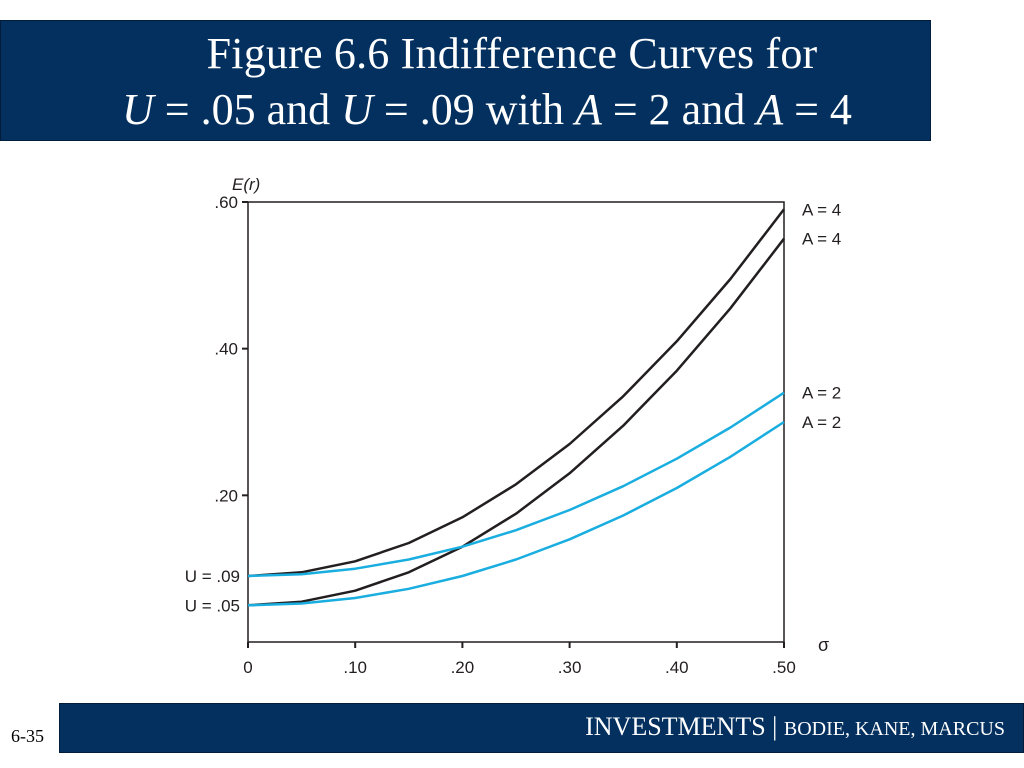 The width and height of the screenshot is (1024, 768). What do you see at coordinates (247, 667) in the screenshot?
I see `x-tick-label: 0` at bounding box center [247, 667].